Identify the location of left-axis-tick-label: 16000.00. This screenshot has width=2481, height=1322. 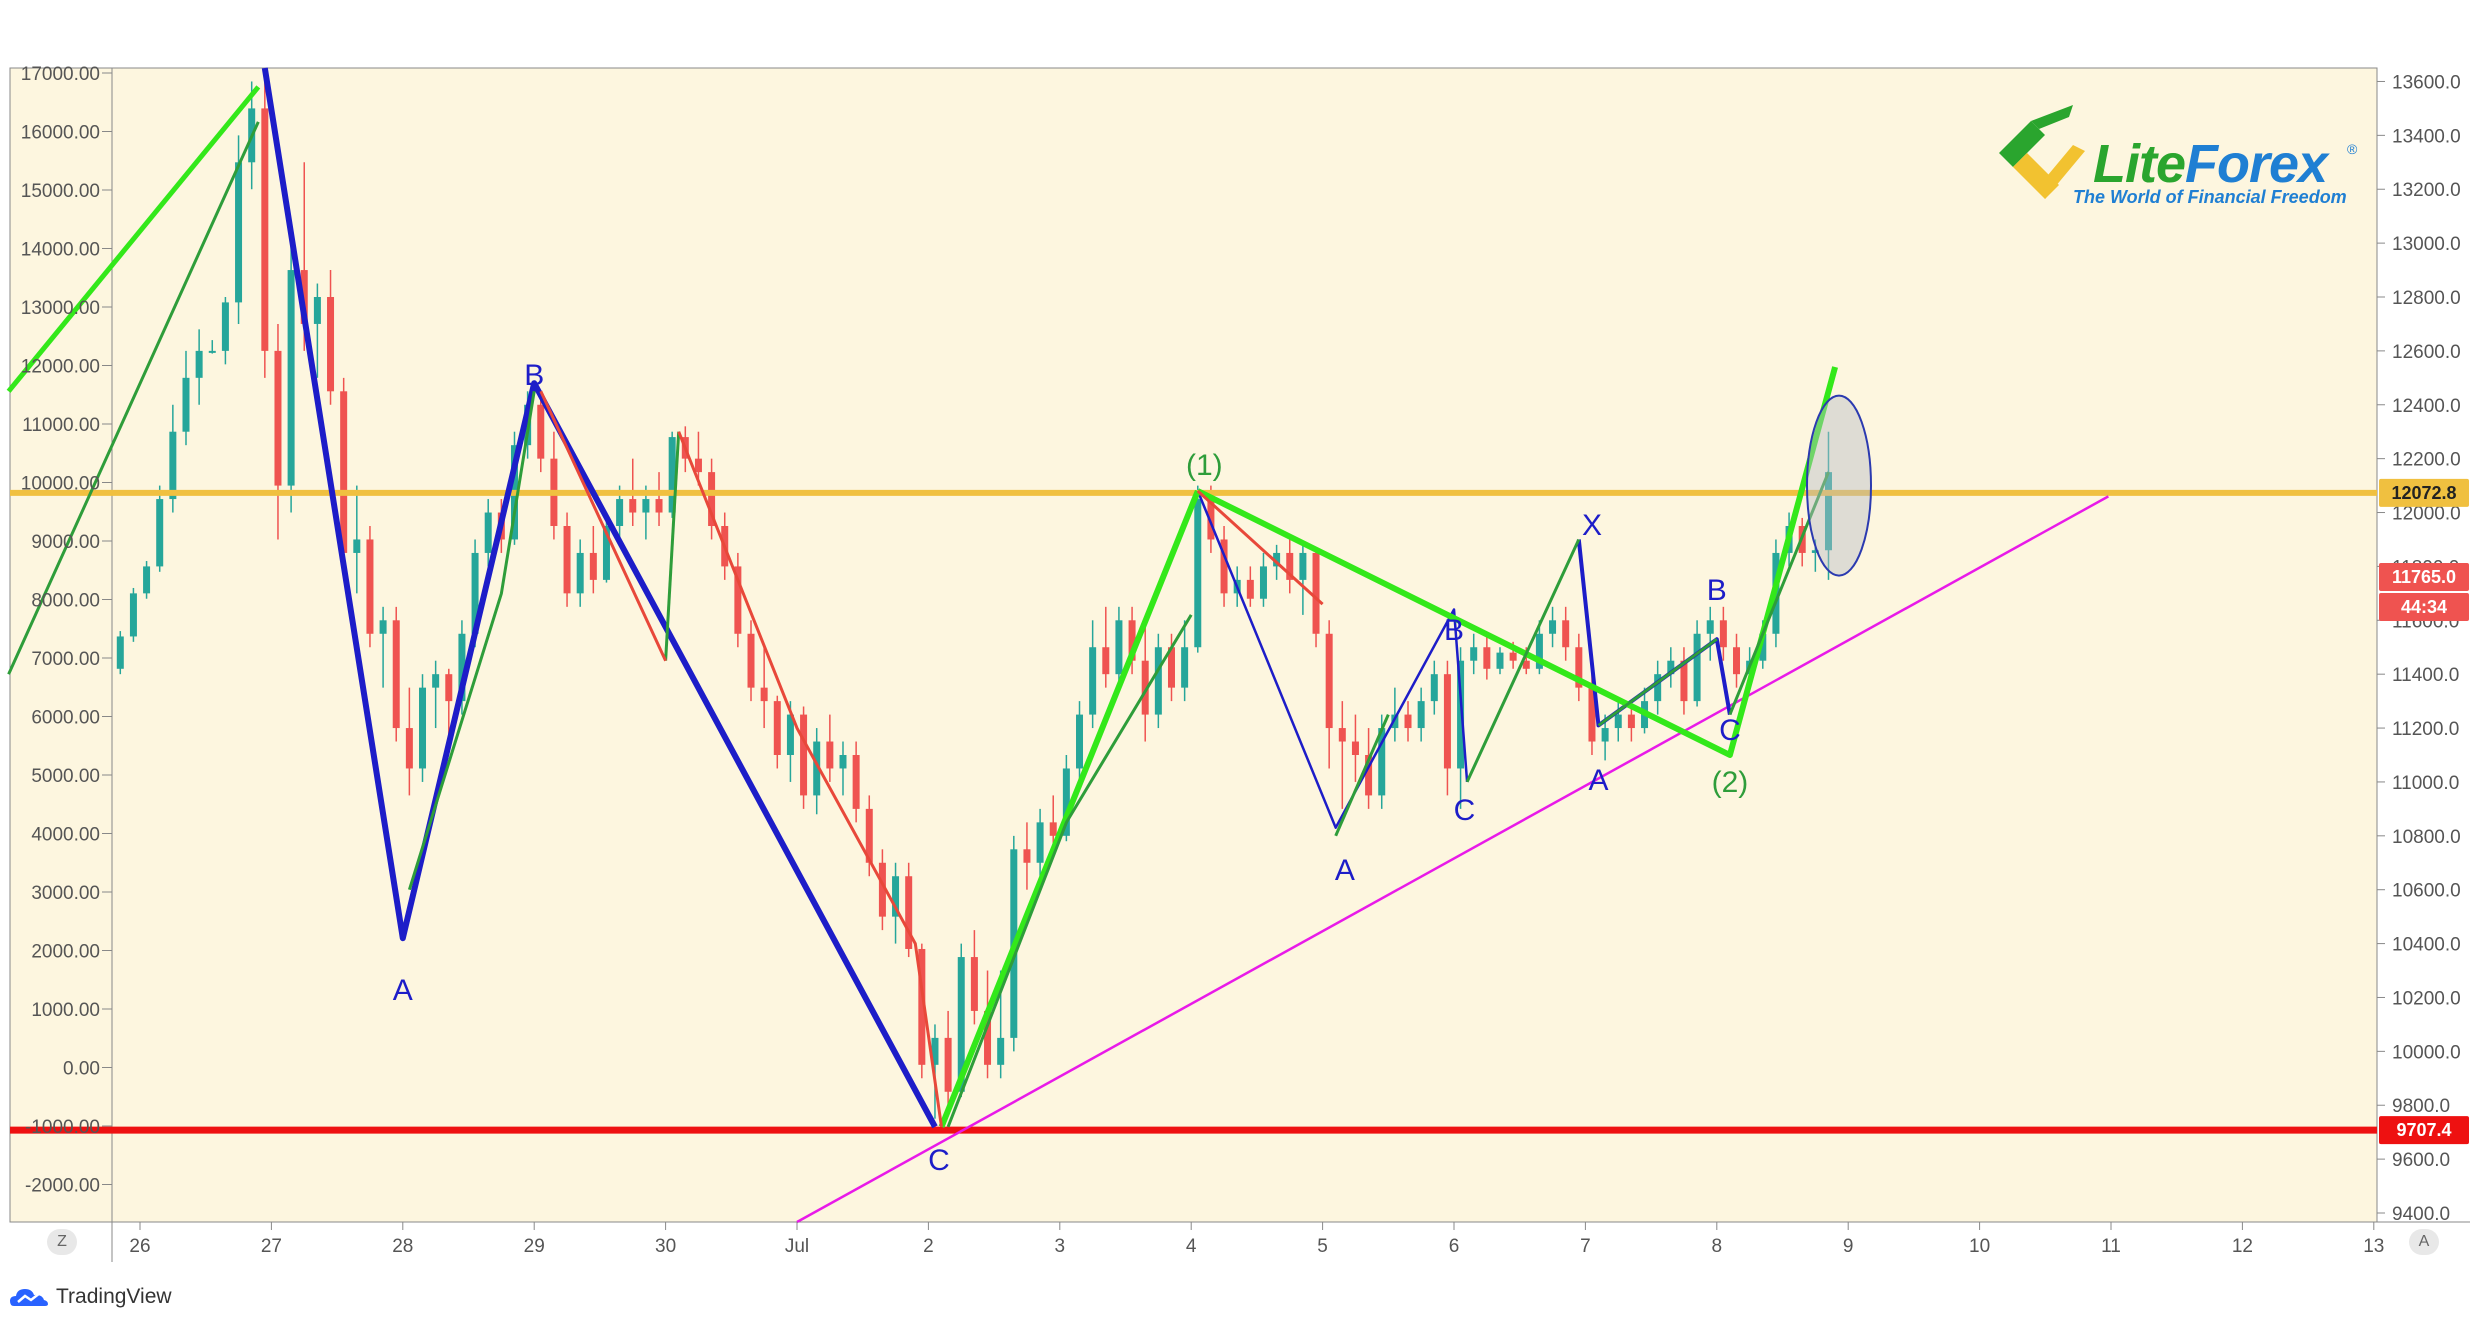
(60, 133).